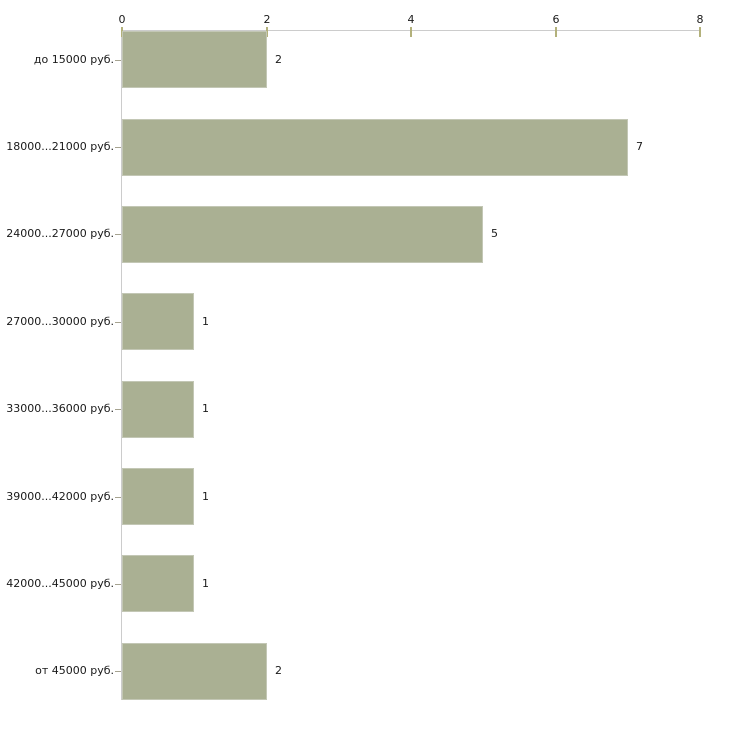 The image size is (730, 730). What do you see at coordinates (60, 233) in the screenshot?
I see `category-label: 24000...27000 руб.` at bounding box center [60, 233].